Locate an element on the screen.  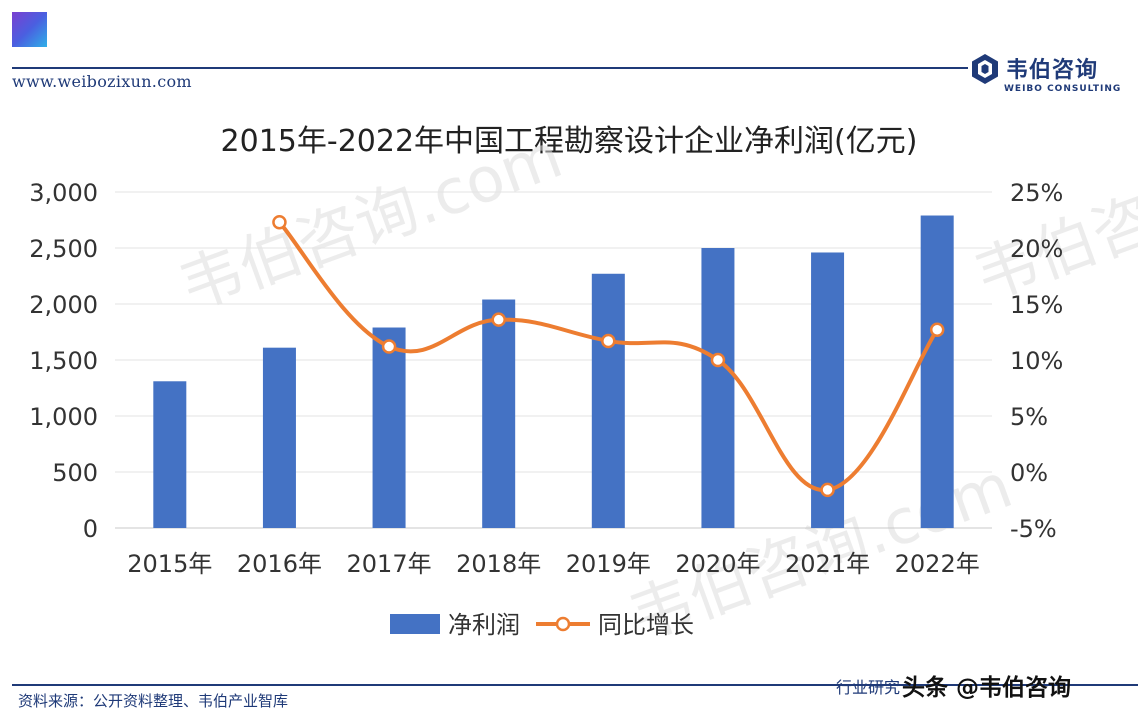
y-left-tick-label: 2,500 is located at coordinates (63, 249).